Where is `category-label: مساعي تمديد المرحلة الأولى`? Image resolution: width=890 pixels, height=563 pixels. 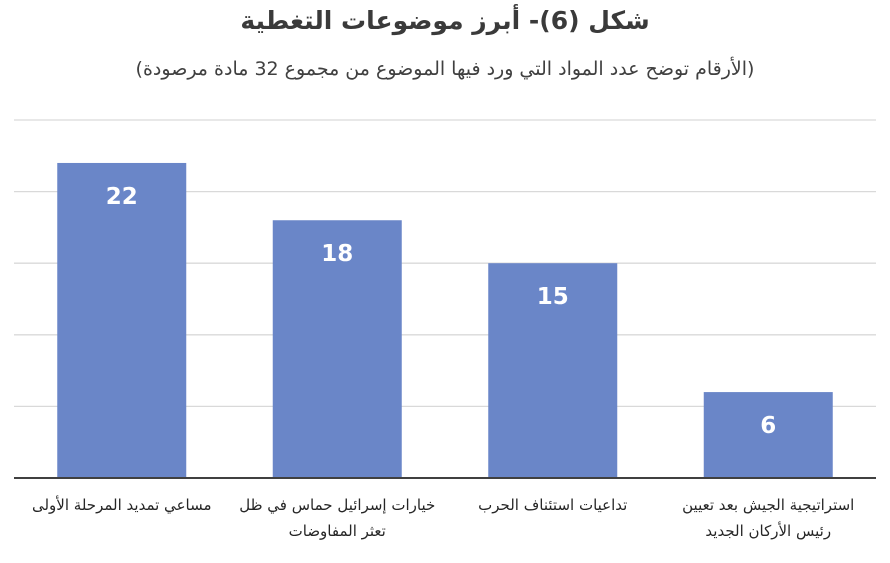
category-label: مساعي تمديد المرحلة الأولى is located at coordinates (121, 505).